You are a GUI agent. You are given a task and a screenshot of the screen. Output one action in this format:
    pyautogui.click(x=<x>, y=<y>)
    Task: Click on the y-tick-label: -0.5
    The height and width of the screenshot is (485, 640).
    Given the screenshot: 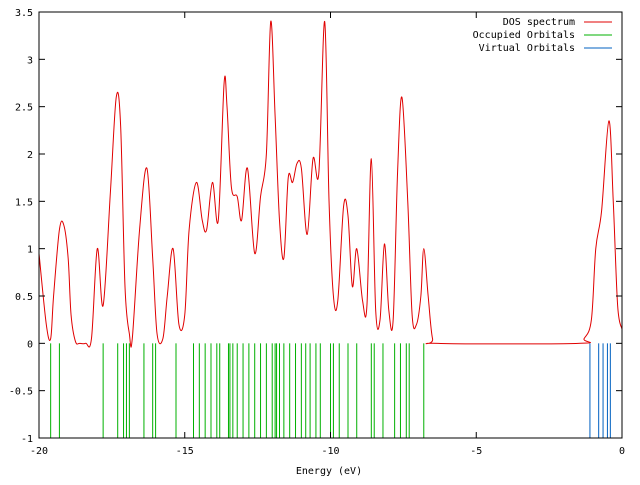 What is the action you would take?
    pyautogui.click(x=21, y=392)
    